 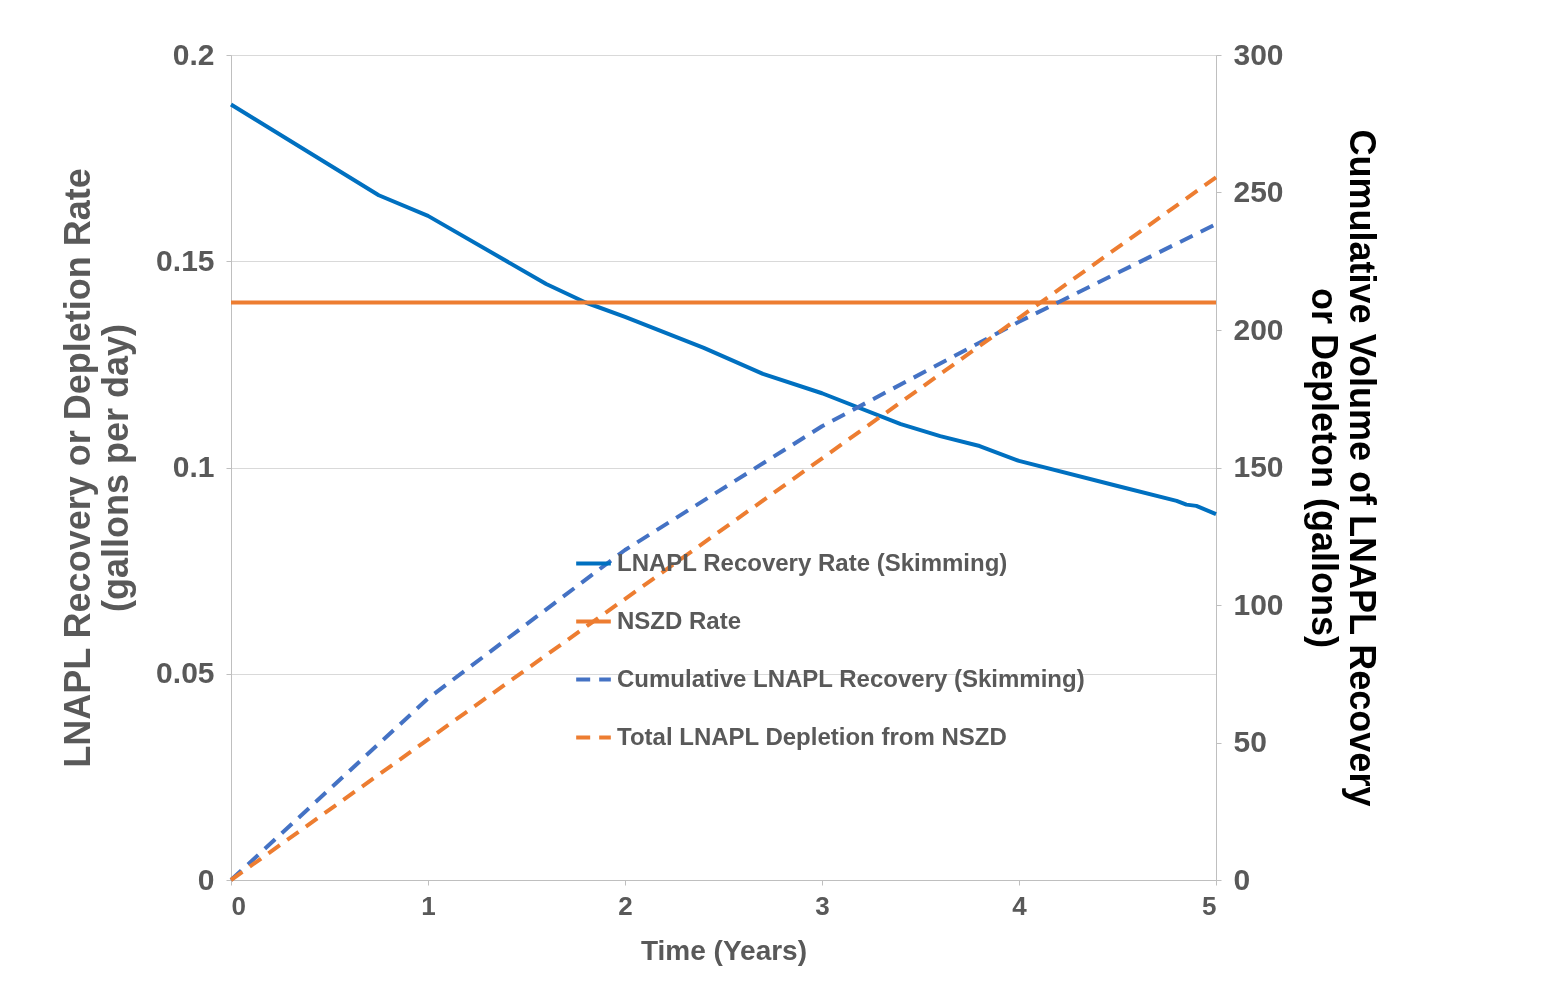 I want to click on legend-label: LNAPL Recovery Rate (Skimming), so click(x=812, y=562).